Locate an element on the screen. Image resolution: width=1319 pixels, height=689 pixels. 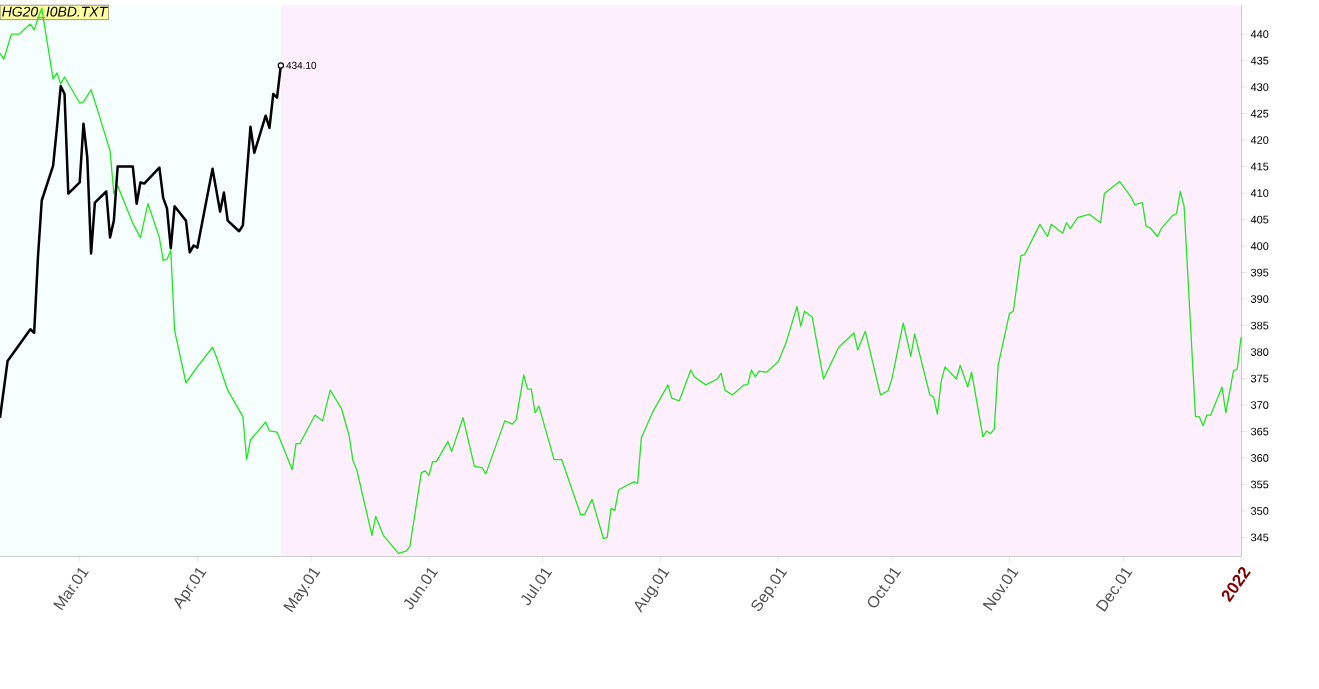
y-tick-label: 435 is located at coordinates (1259, 60).